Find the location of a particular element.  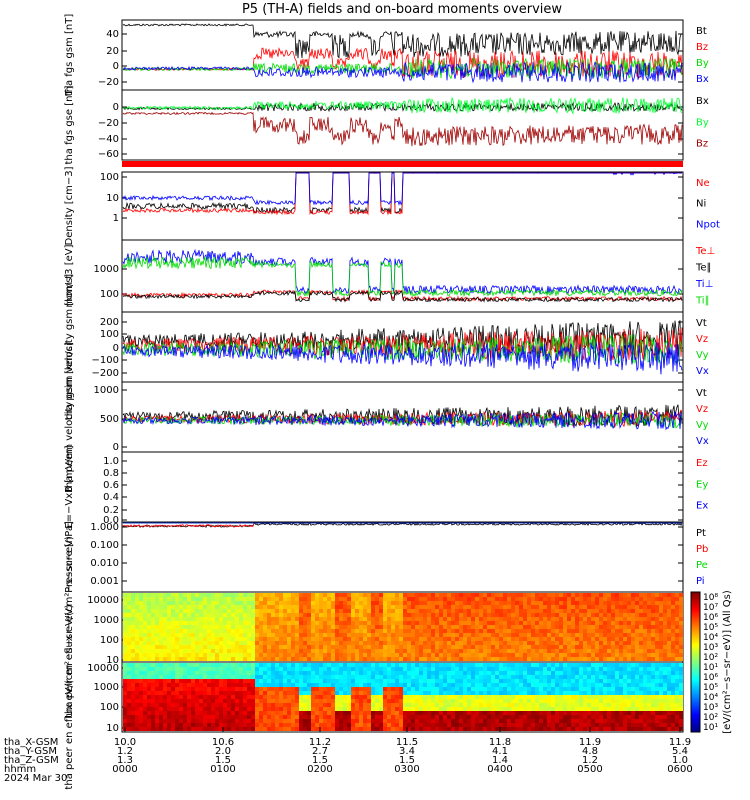

legend-Ne: Ne is located at coordinates (703, 183).